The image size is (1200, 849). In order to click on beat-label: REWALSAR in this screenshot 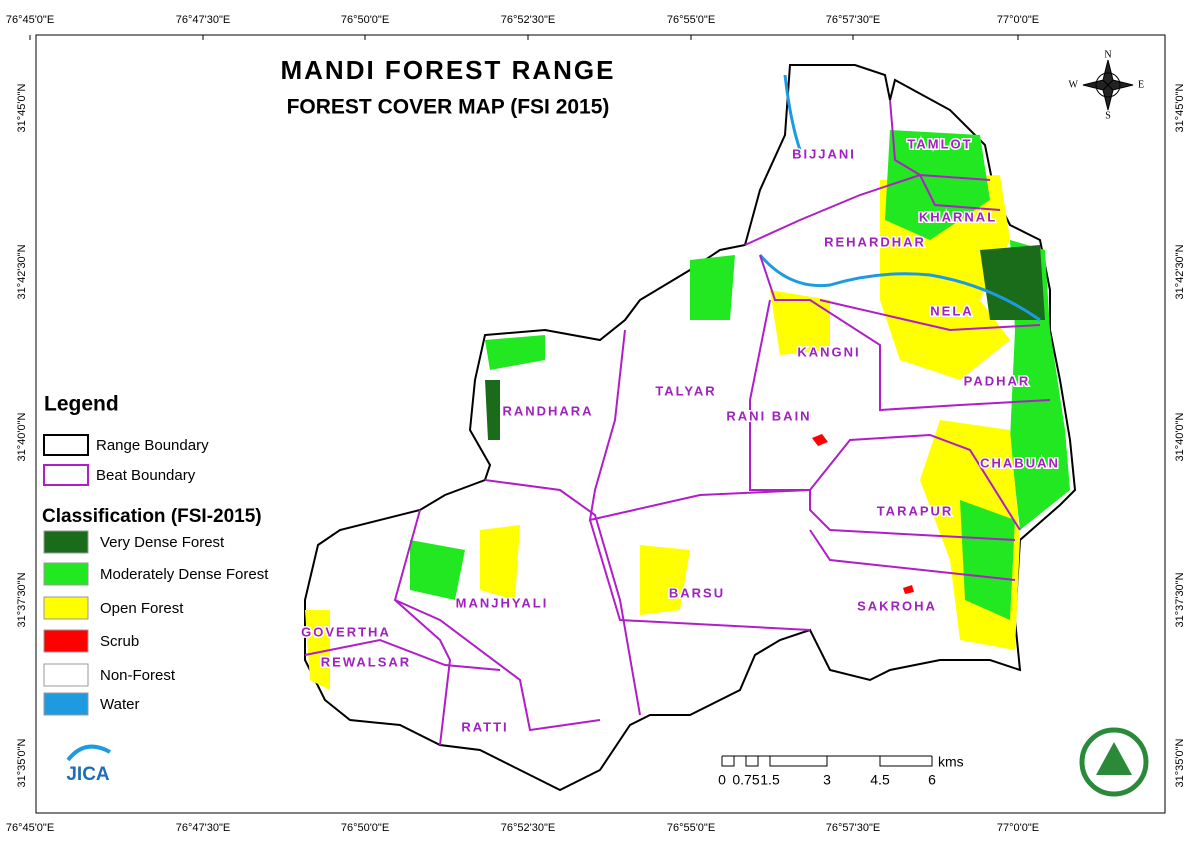, I will do `click(366, 661)`.